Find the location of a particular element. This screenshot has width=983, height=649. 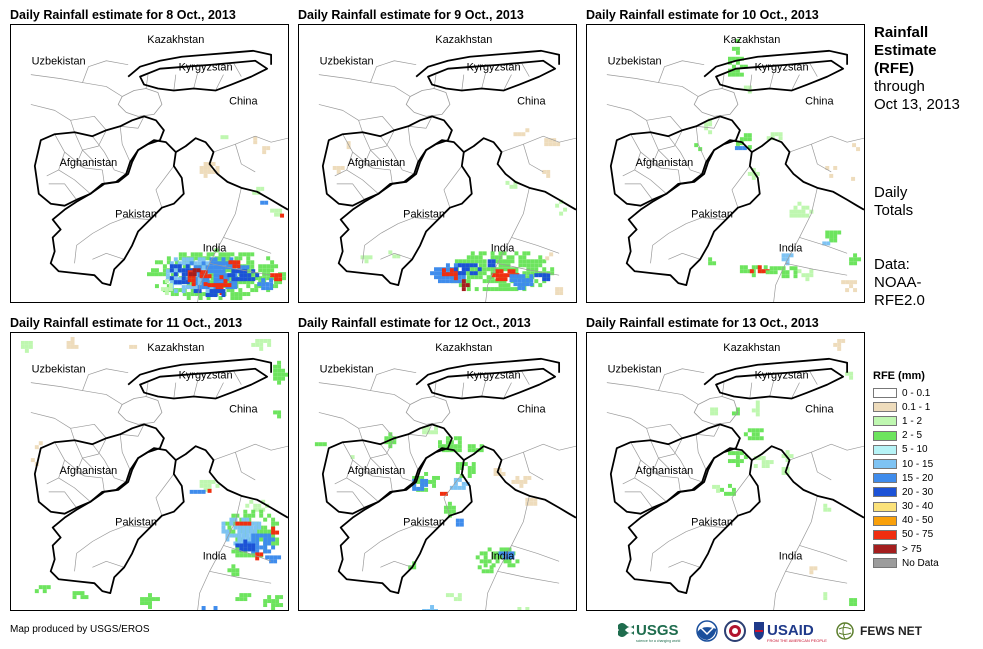

sidebar-data-line1: Data: is located at coordinates (892, 264).